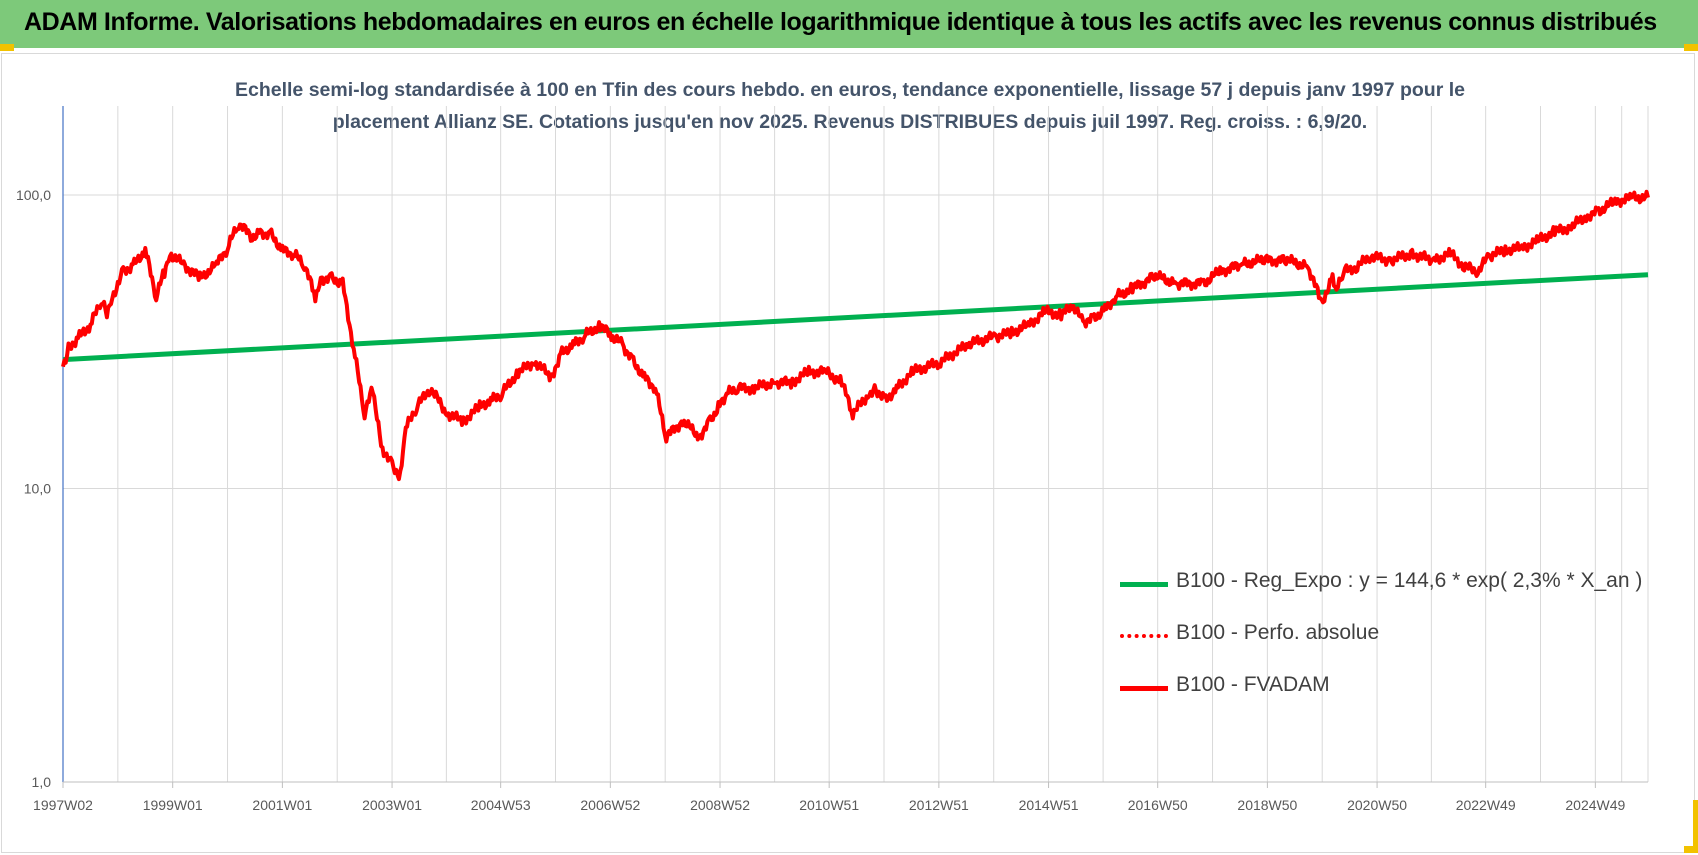 The height and width of the screenshot is (855, 1698). What do you see at coordinates (1049, 805) in the screenshot?
I see `x-tick-label: 2014W51` at bounding box center [1049, 805].